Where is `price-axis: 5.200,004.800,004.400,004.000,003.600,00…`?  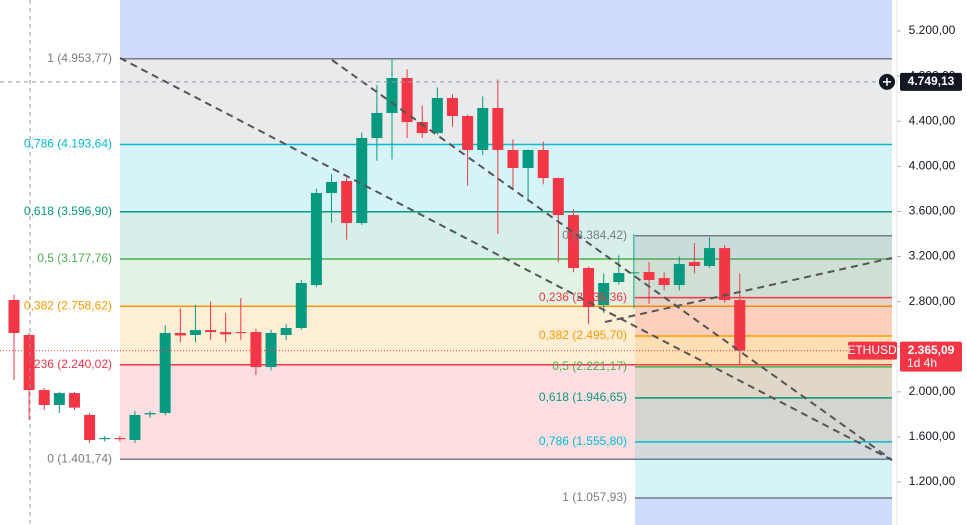 price-axis: 5.200,004.800,004.400,004.000,003.600,00… is located at coordinates (907, 262).